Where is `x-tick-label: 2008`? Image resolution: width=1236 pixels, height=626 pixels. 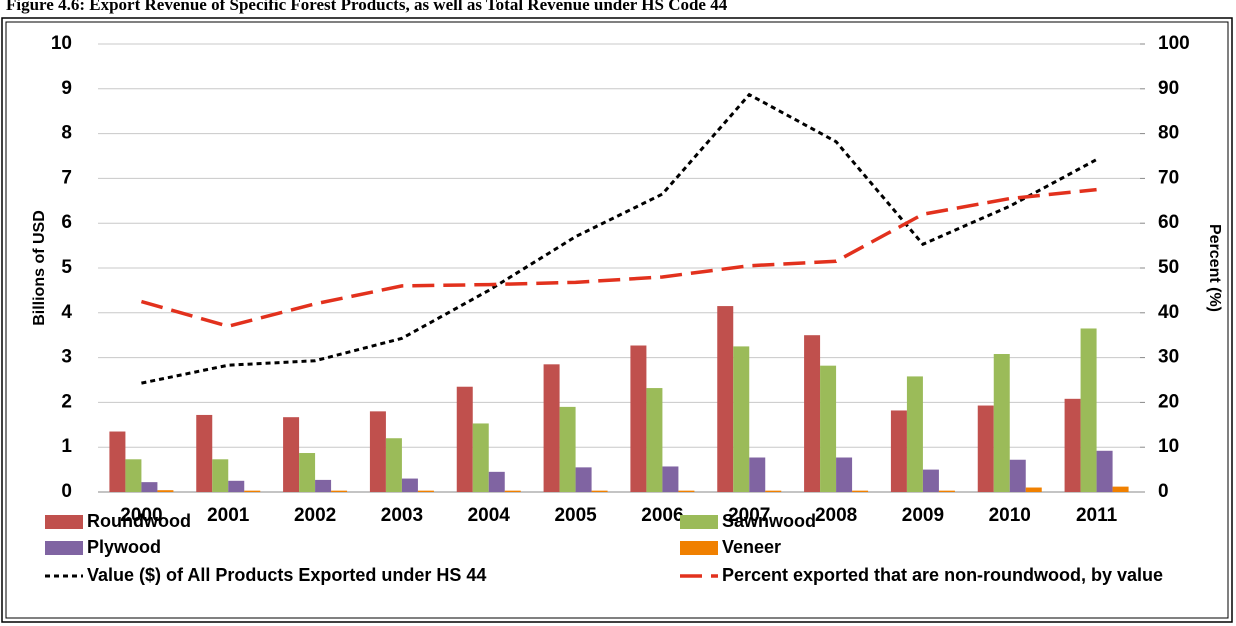
x-tick-label: 2008 is located at coordinates (836, 515).